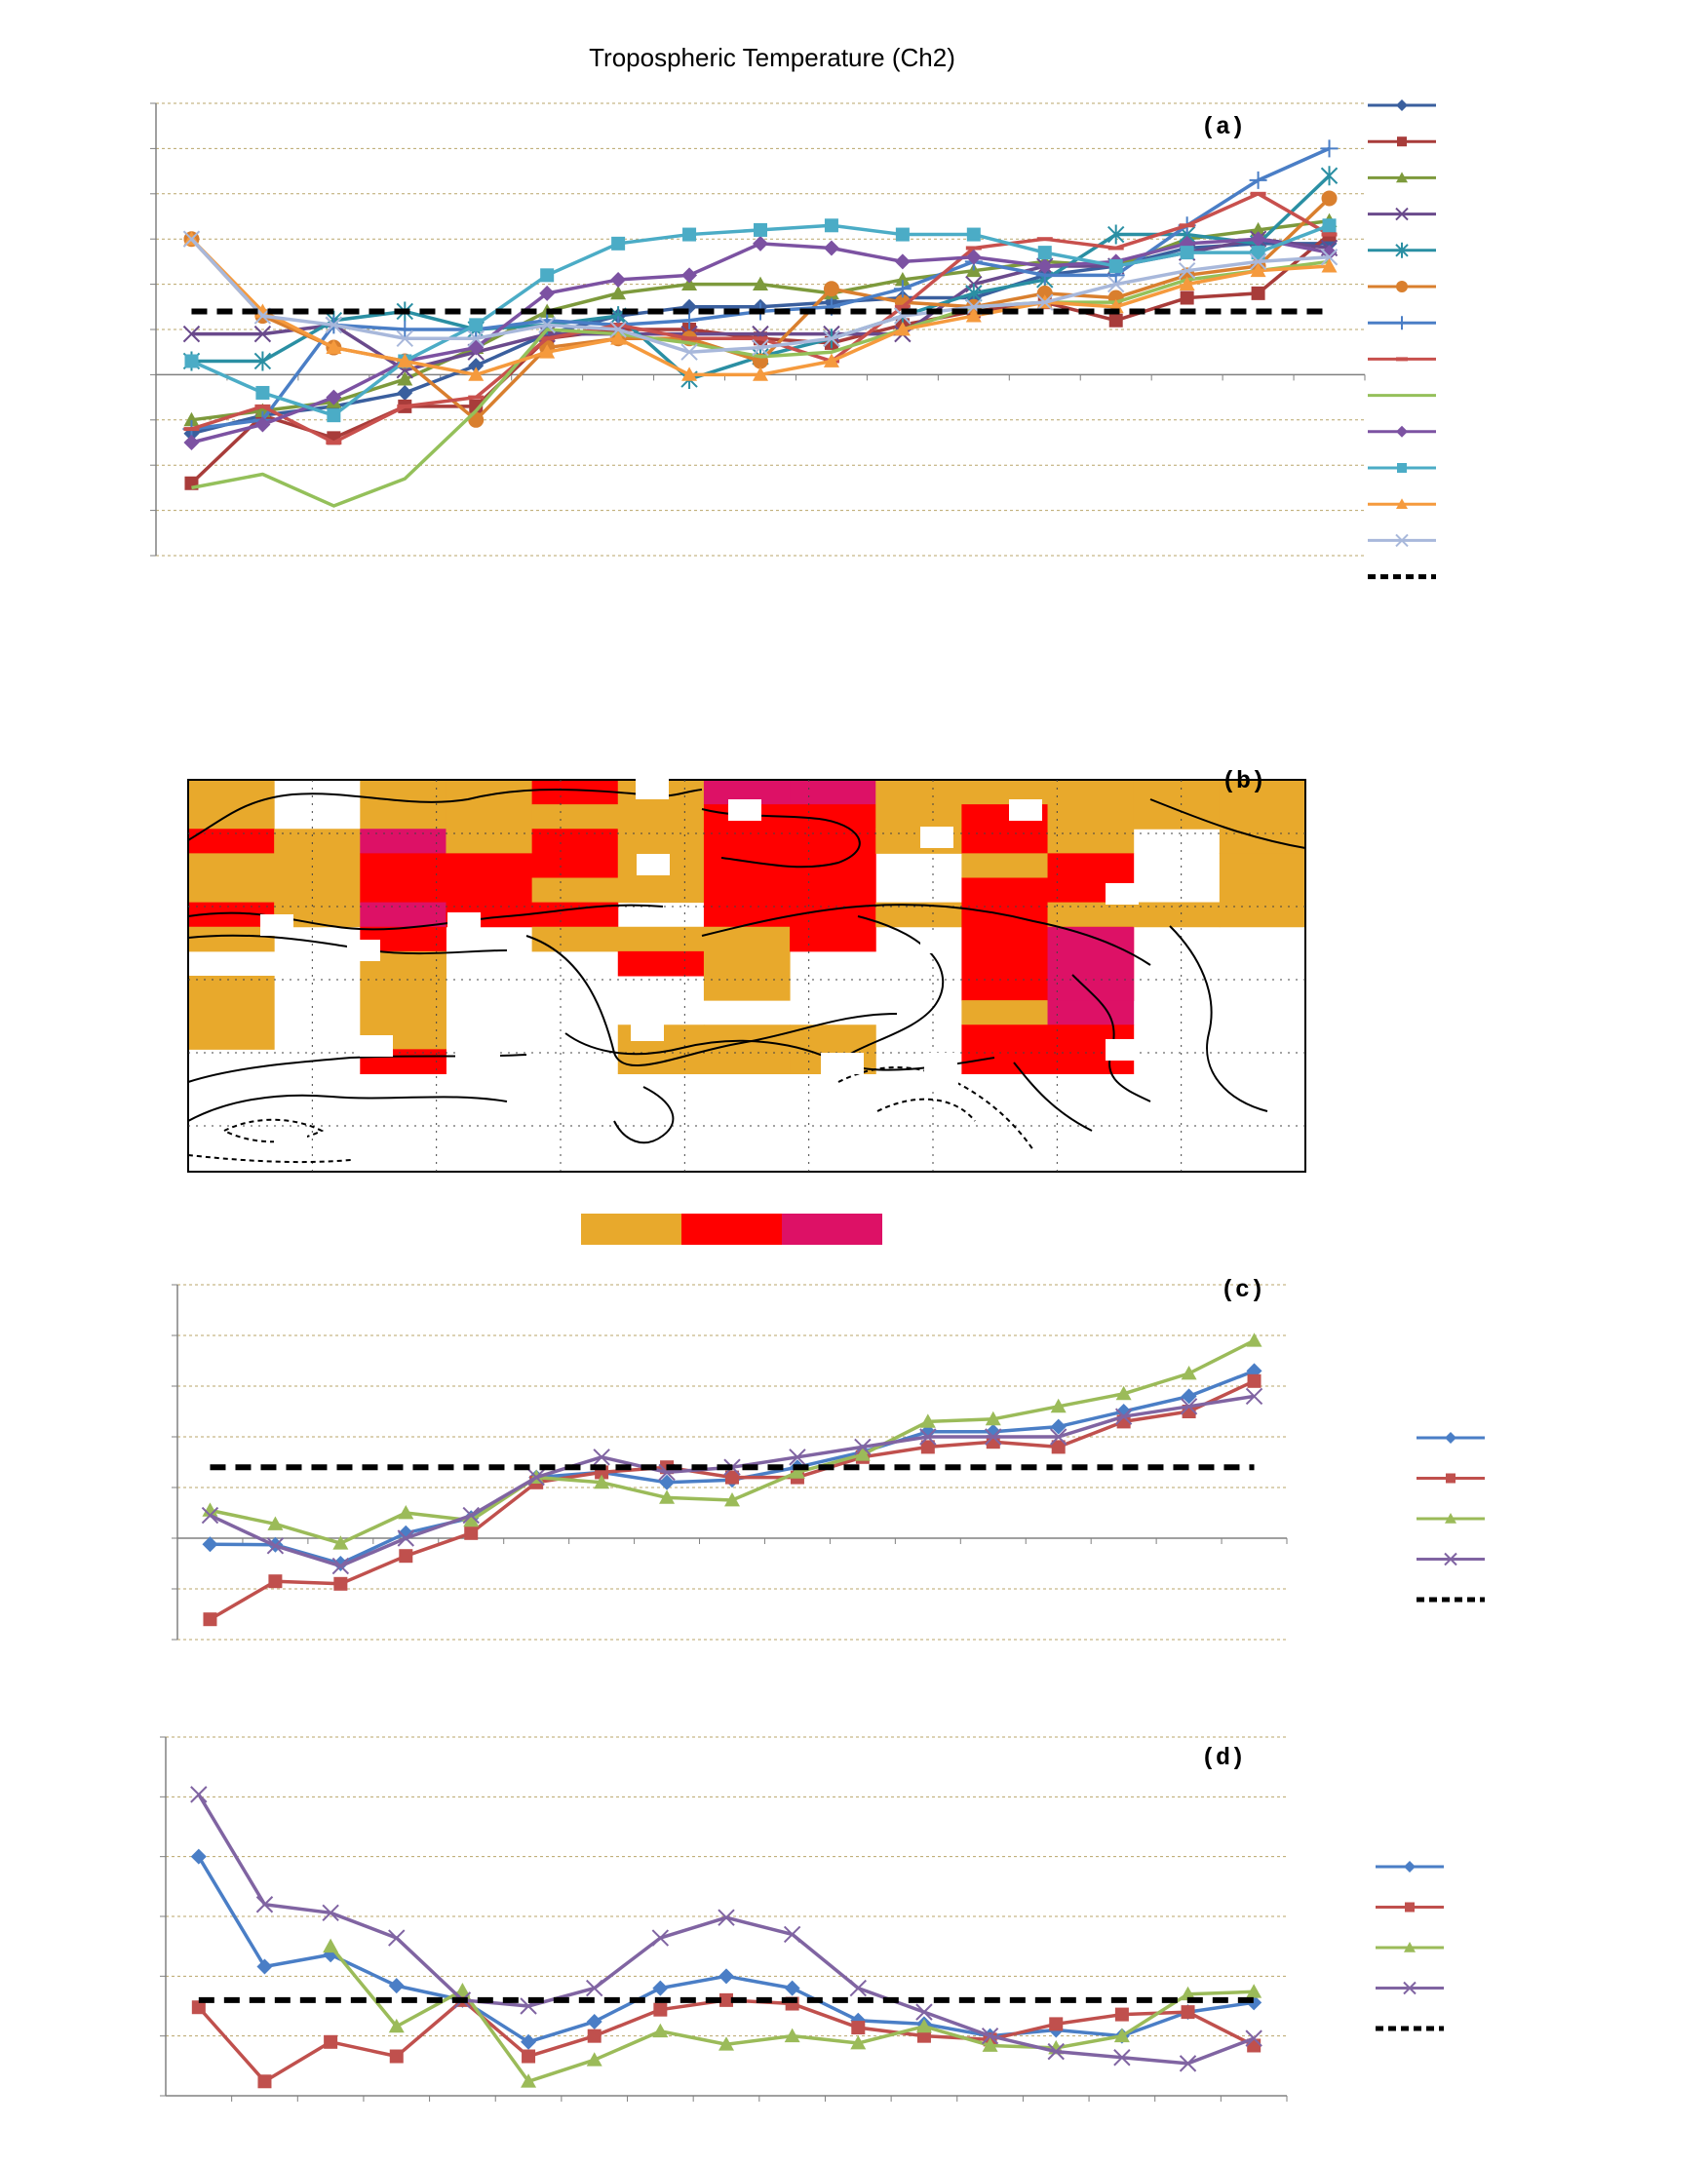 Image resolution: width=1708 pixels, height=2164 pixels. I want to click on colorbar-swatch-high, so click(832, 1230).